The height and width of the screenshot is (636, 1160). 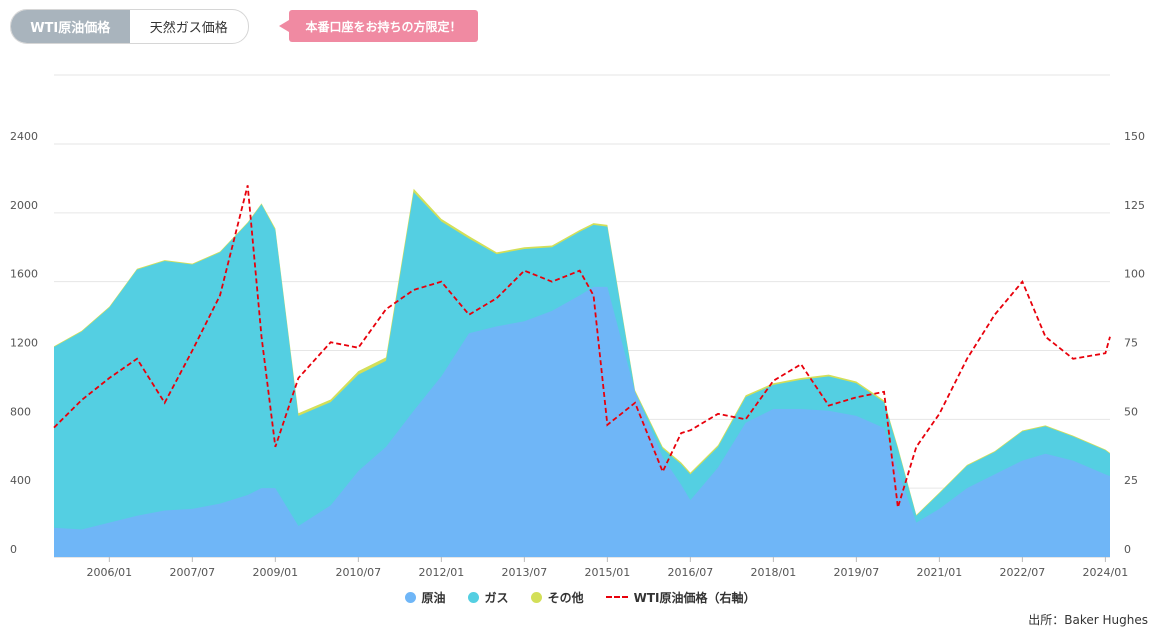 I want to click on x-tick-label: 2012/01, so click(x=442, y=572).